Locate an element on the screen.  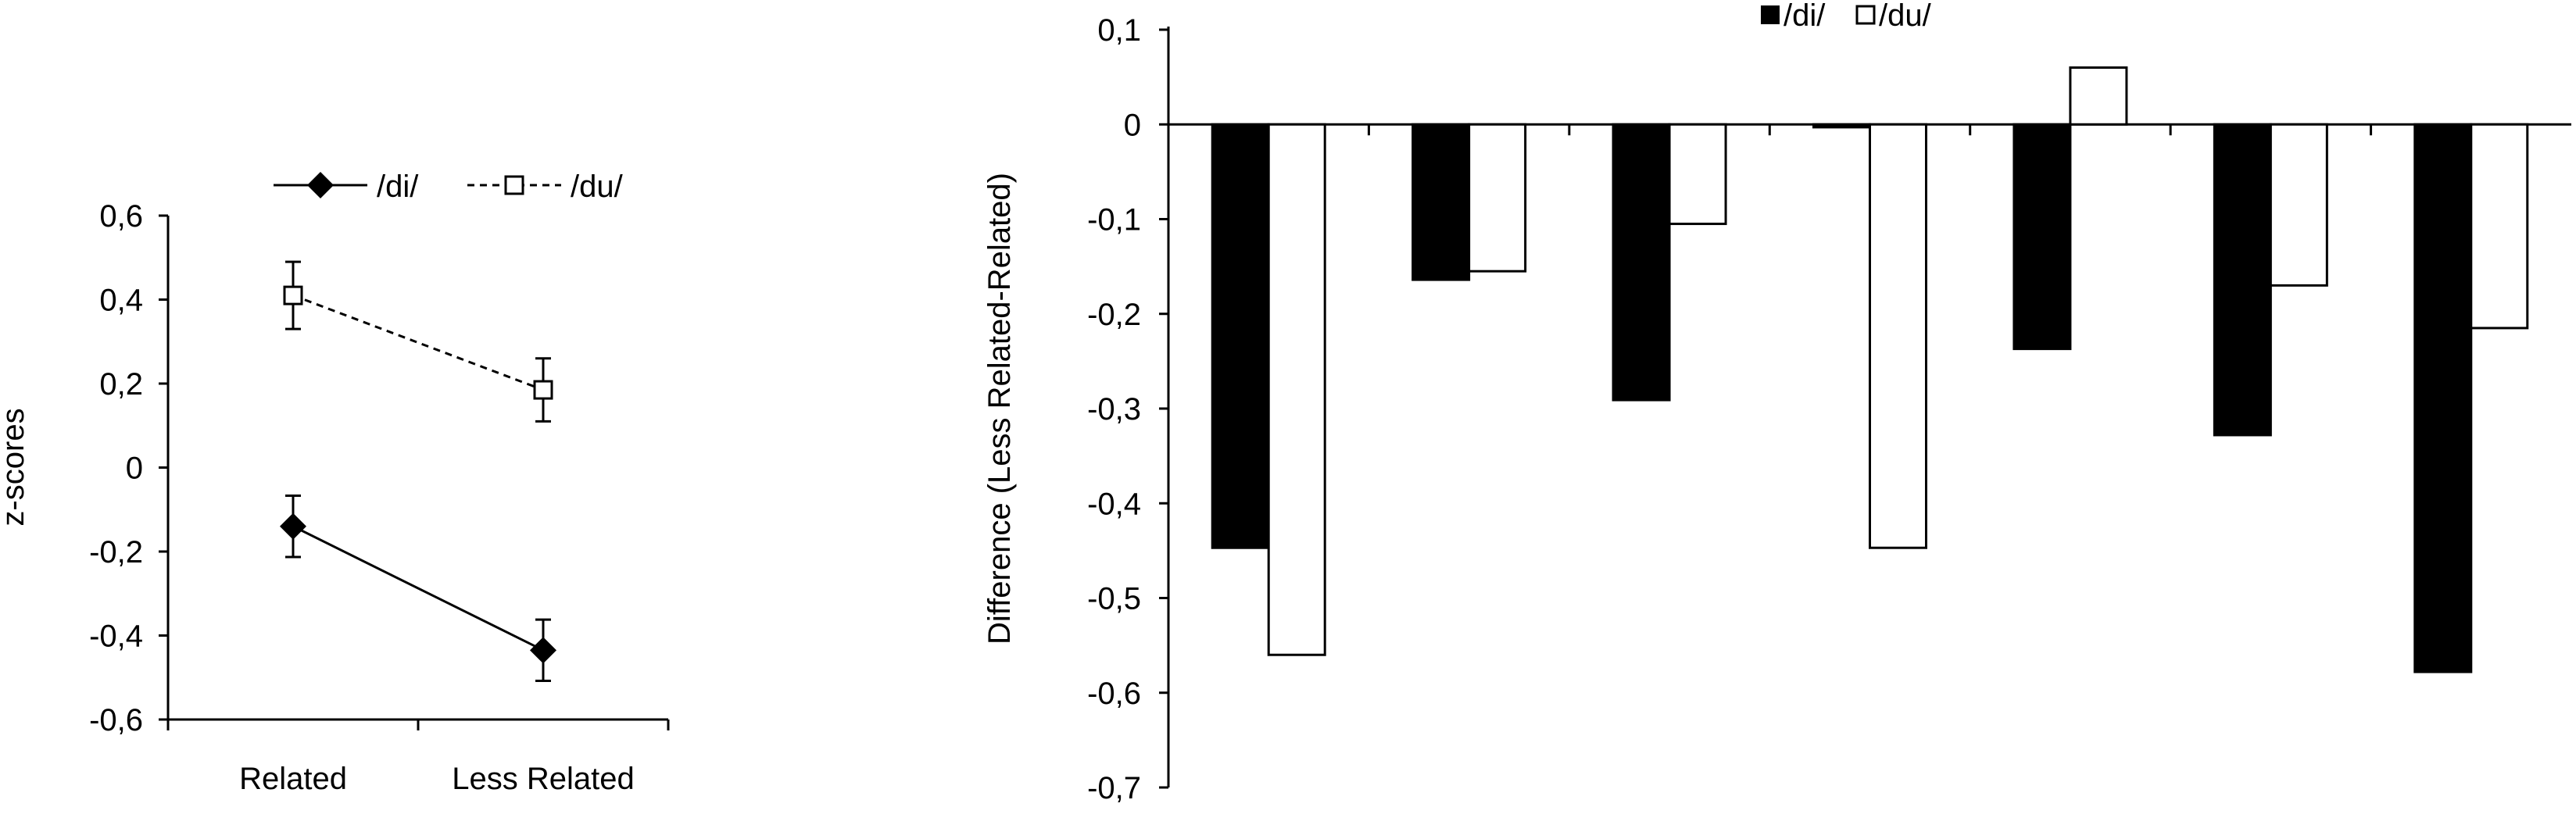
legend-marker-di is located at coordinates (320, 185).